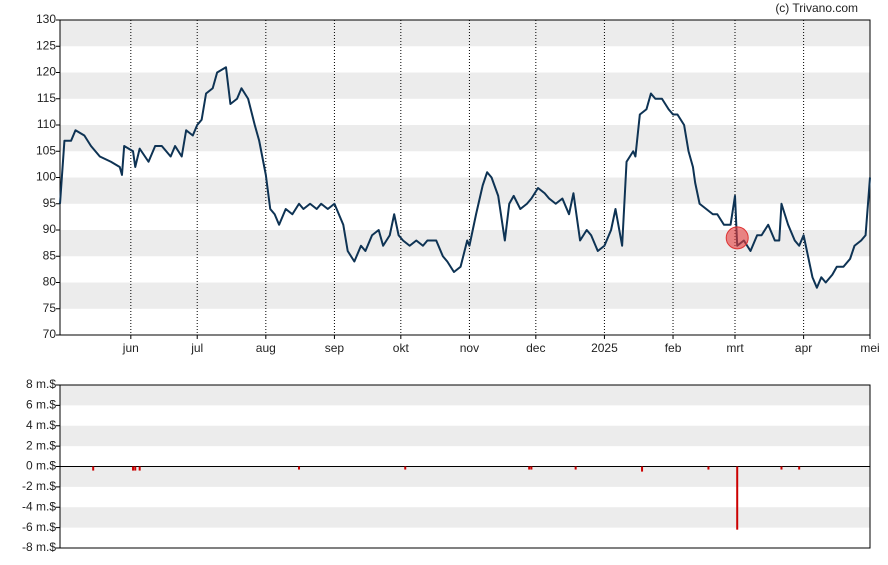  Describe the element at coordinates (50, 203) in the screenshot. I see `y-tick-label: 95` at that location.